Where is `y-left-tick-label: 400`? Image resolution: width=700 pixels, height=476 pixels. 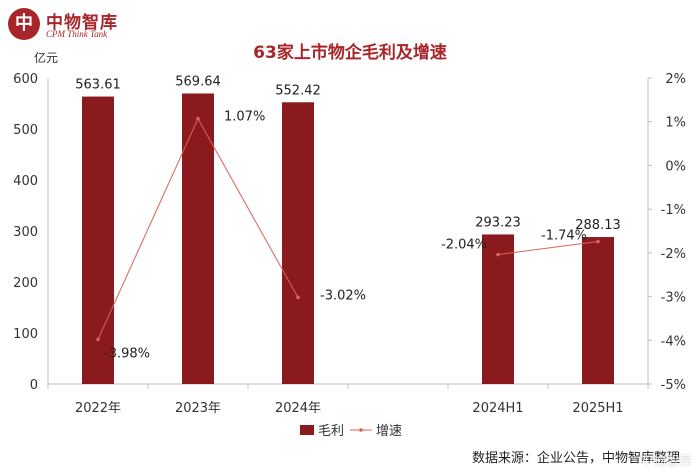 y-left-tick-label: 400 is located at coordinates (25, 181).